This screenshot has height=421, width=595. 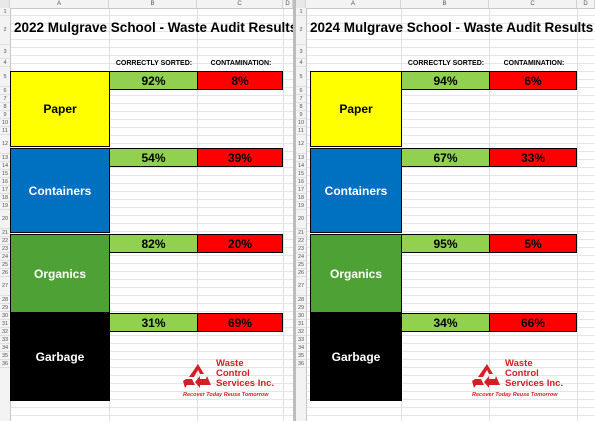 What do you see at coordinates (533, 243) in the screenshot?
I see `contamination-value-organics: 5%` at bounding box center [533, 243].